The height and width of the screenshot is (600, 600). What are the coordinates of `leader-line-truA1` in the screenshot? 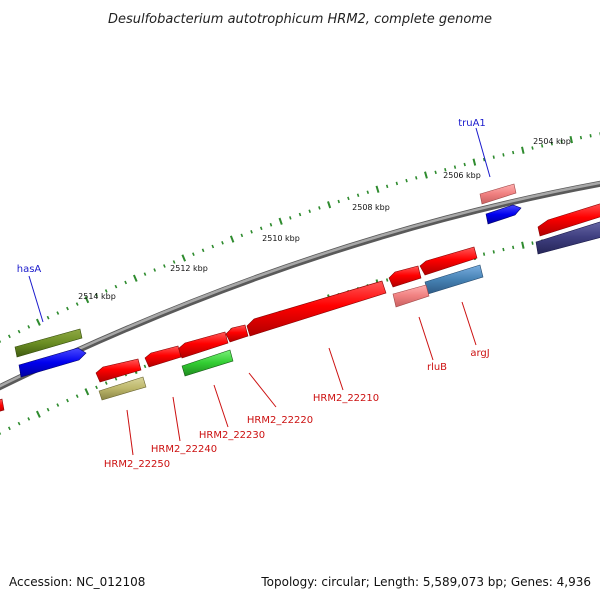 It's located at (483, 152).